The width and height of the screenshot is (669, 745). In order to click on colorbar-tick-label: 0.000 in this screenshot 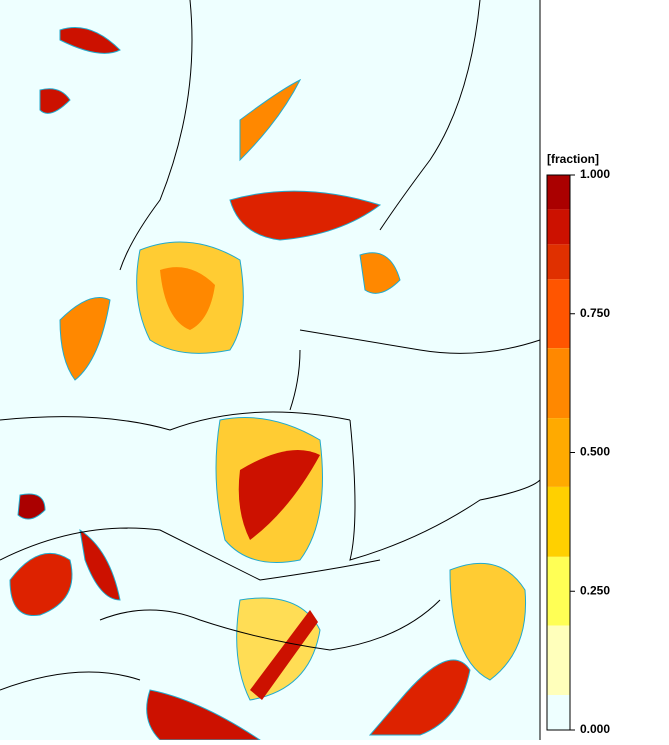, I will do `click(595, 729)`.